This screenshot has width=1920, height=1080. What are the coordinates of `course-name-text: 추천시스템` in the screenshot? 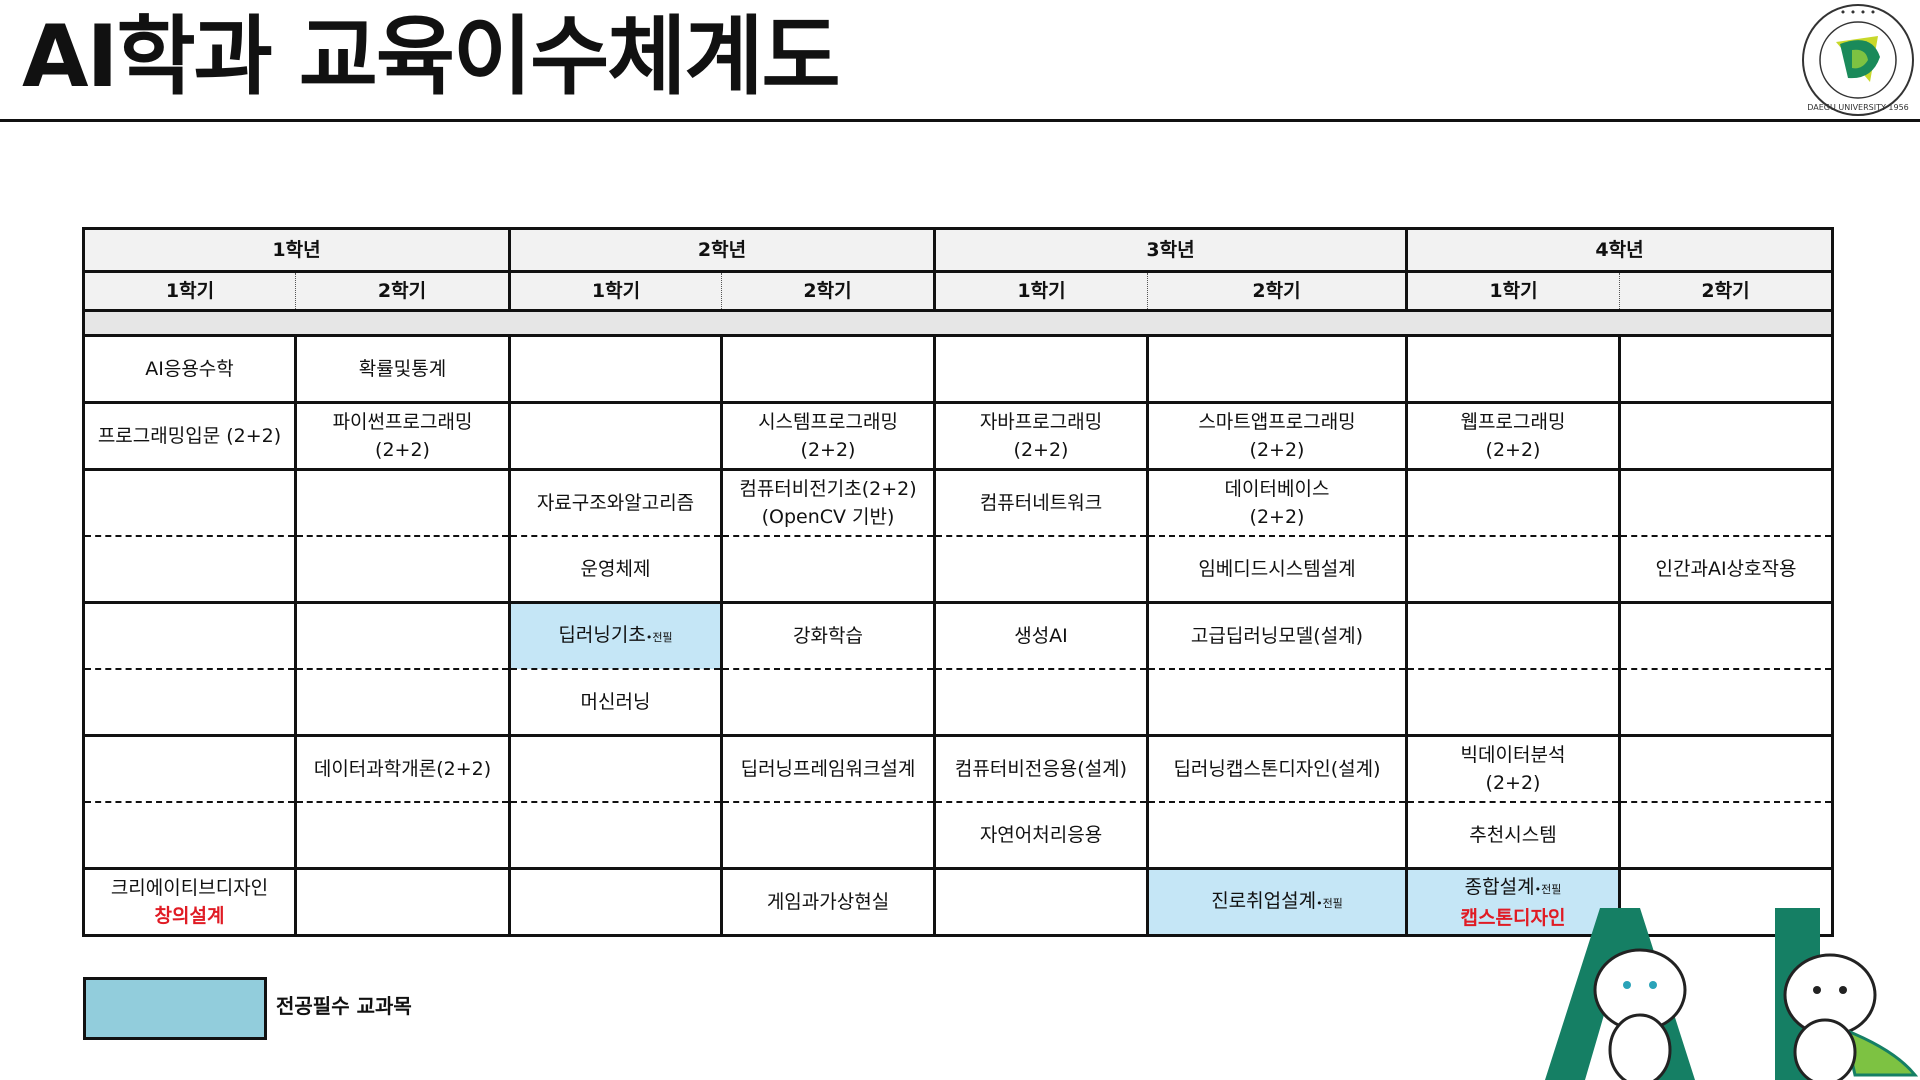 It's located at (1513, 835).